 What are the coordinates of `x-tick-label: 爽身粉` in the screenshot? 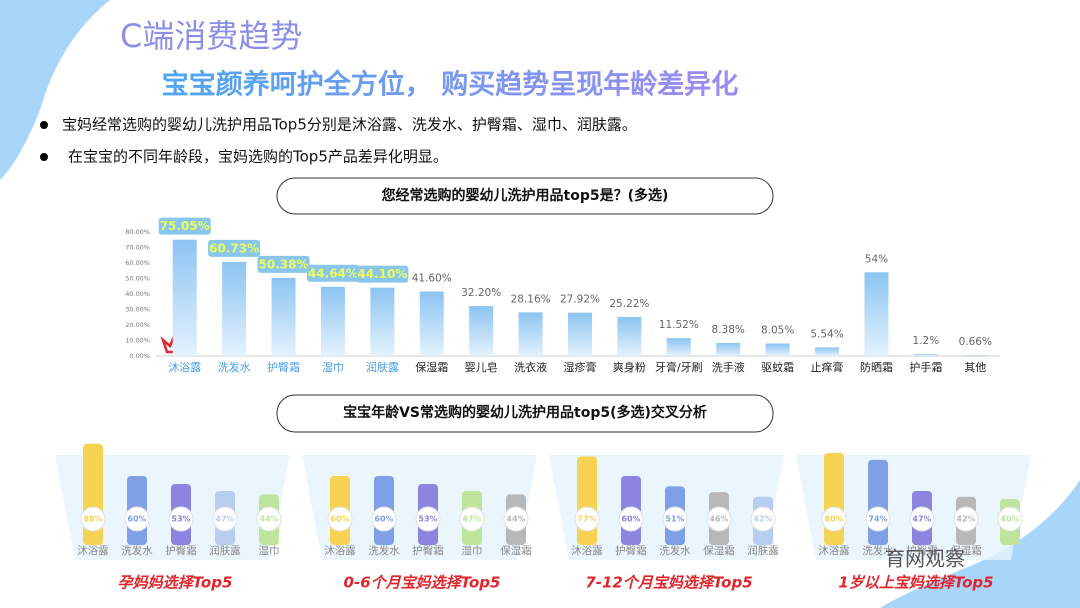 It's located at (629, 367).